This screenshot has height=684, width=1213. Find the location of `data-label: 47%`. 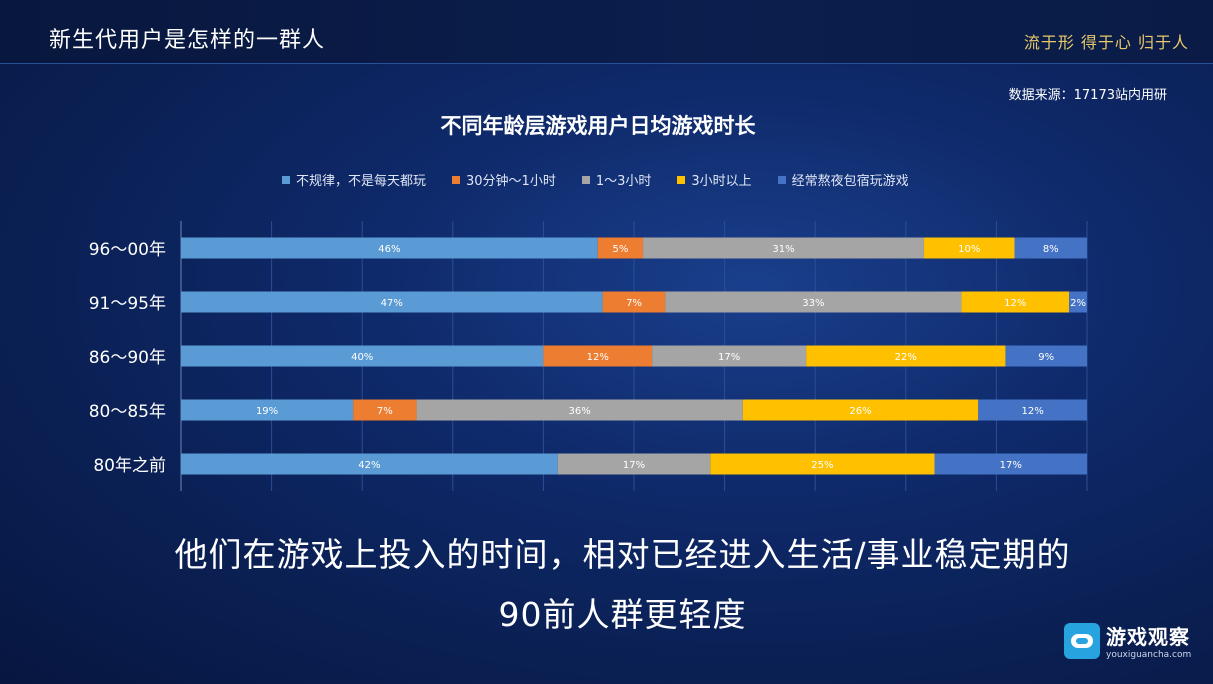

data-label: 47% is located at coordinates (392, 303).